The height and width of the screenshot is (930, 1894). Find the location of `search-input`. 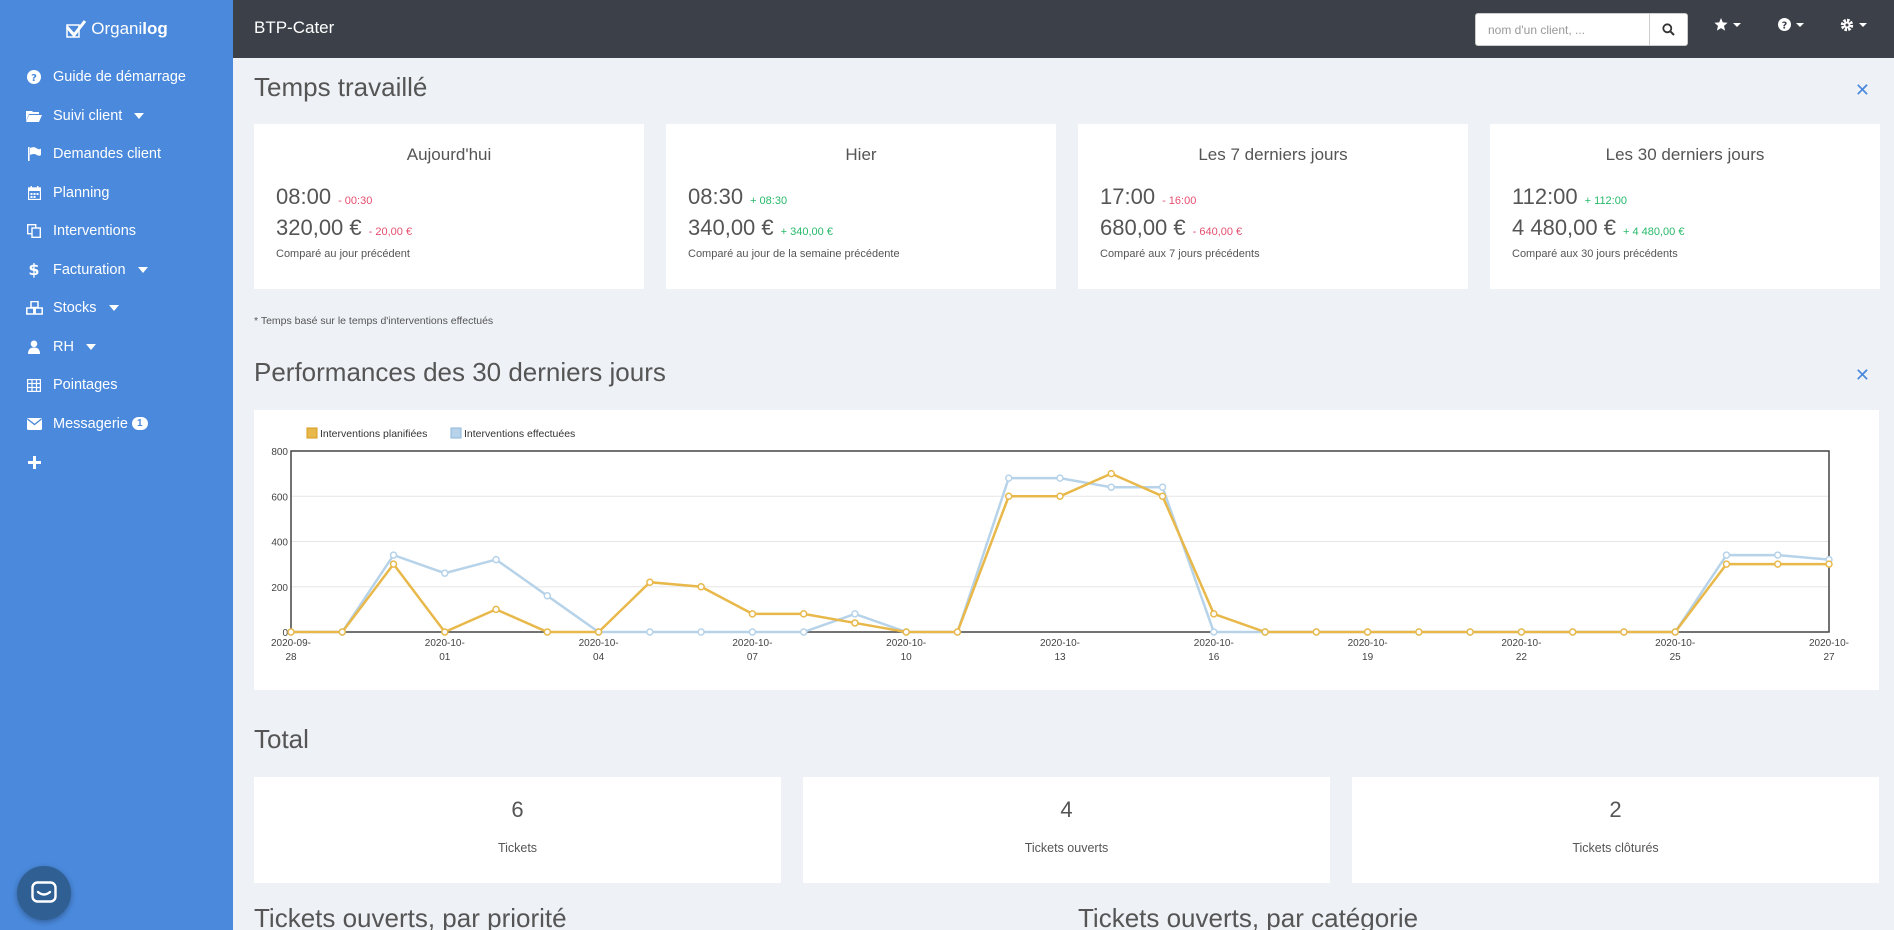

search-input is located at coordinates (1562, 29).